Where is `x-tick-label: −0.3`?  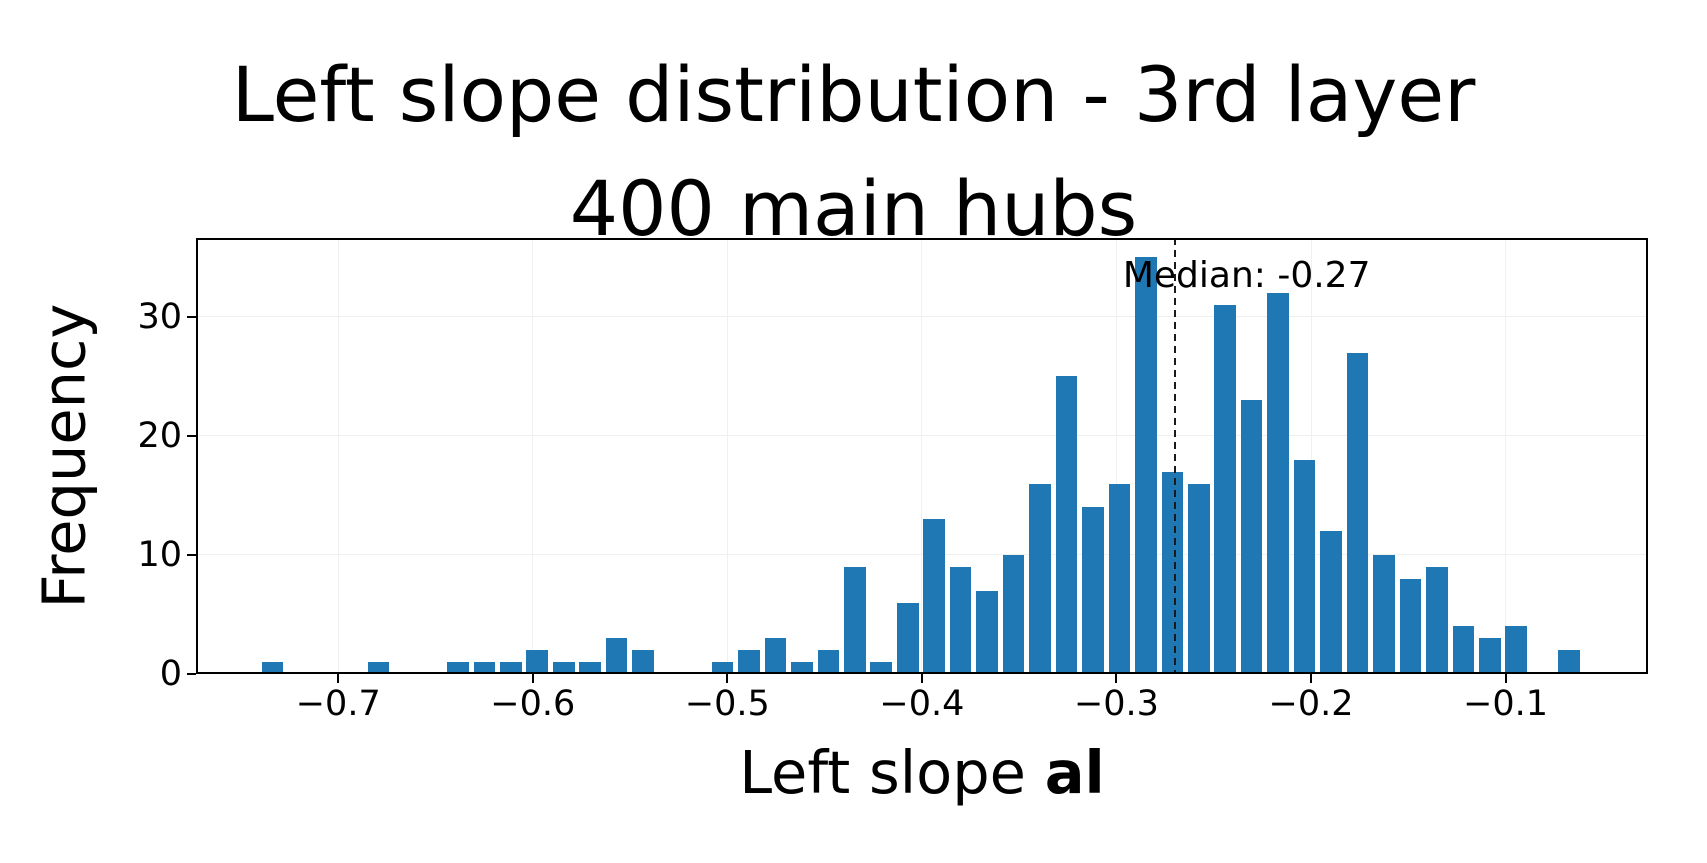 x-tick-label: −0.3 is located at coordinates (1116, 704).